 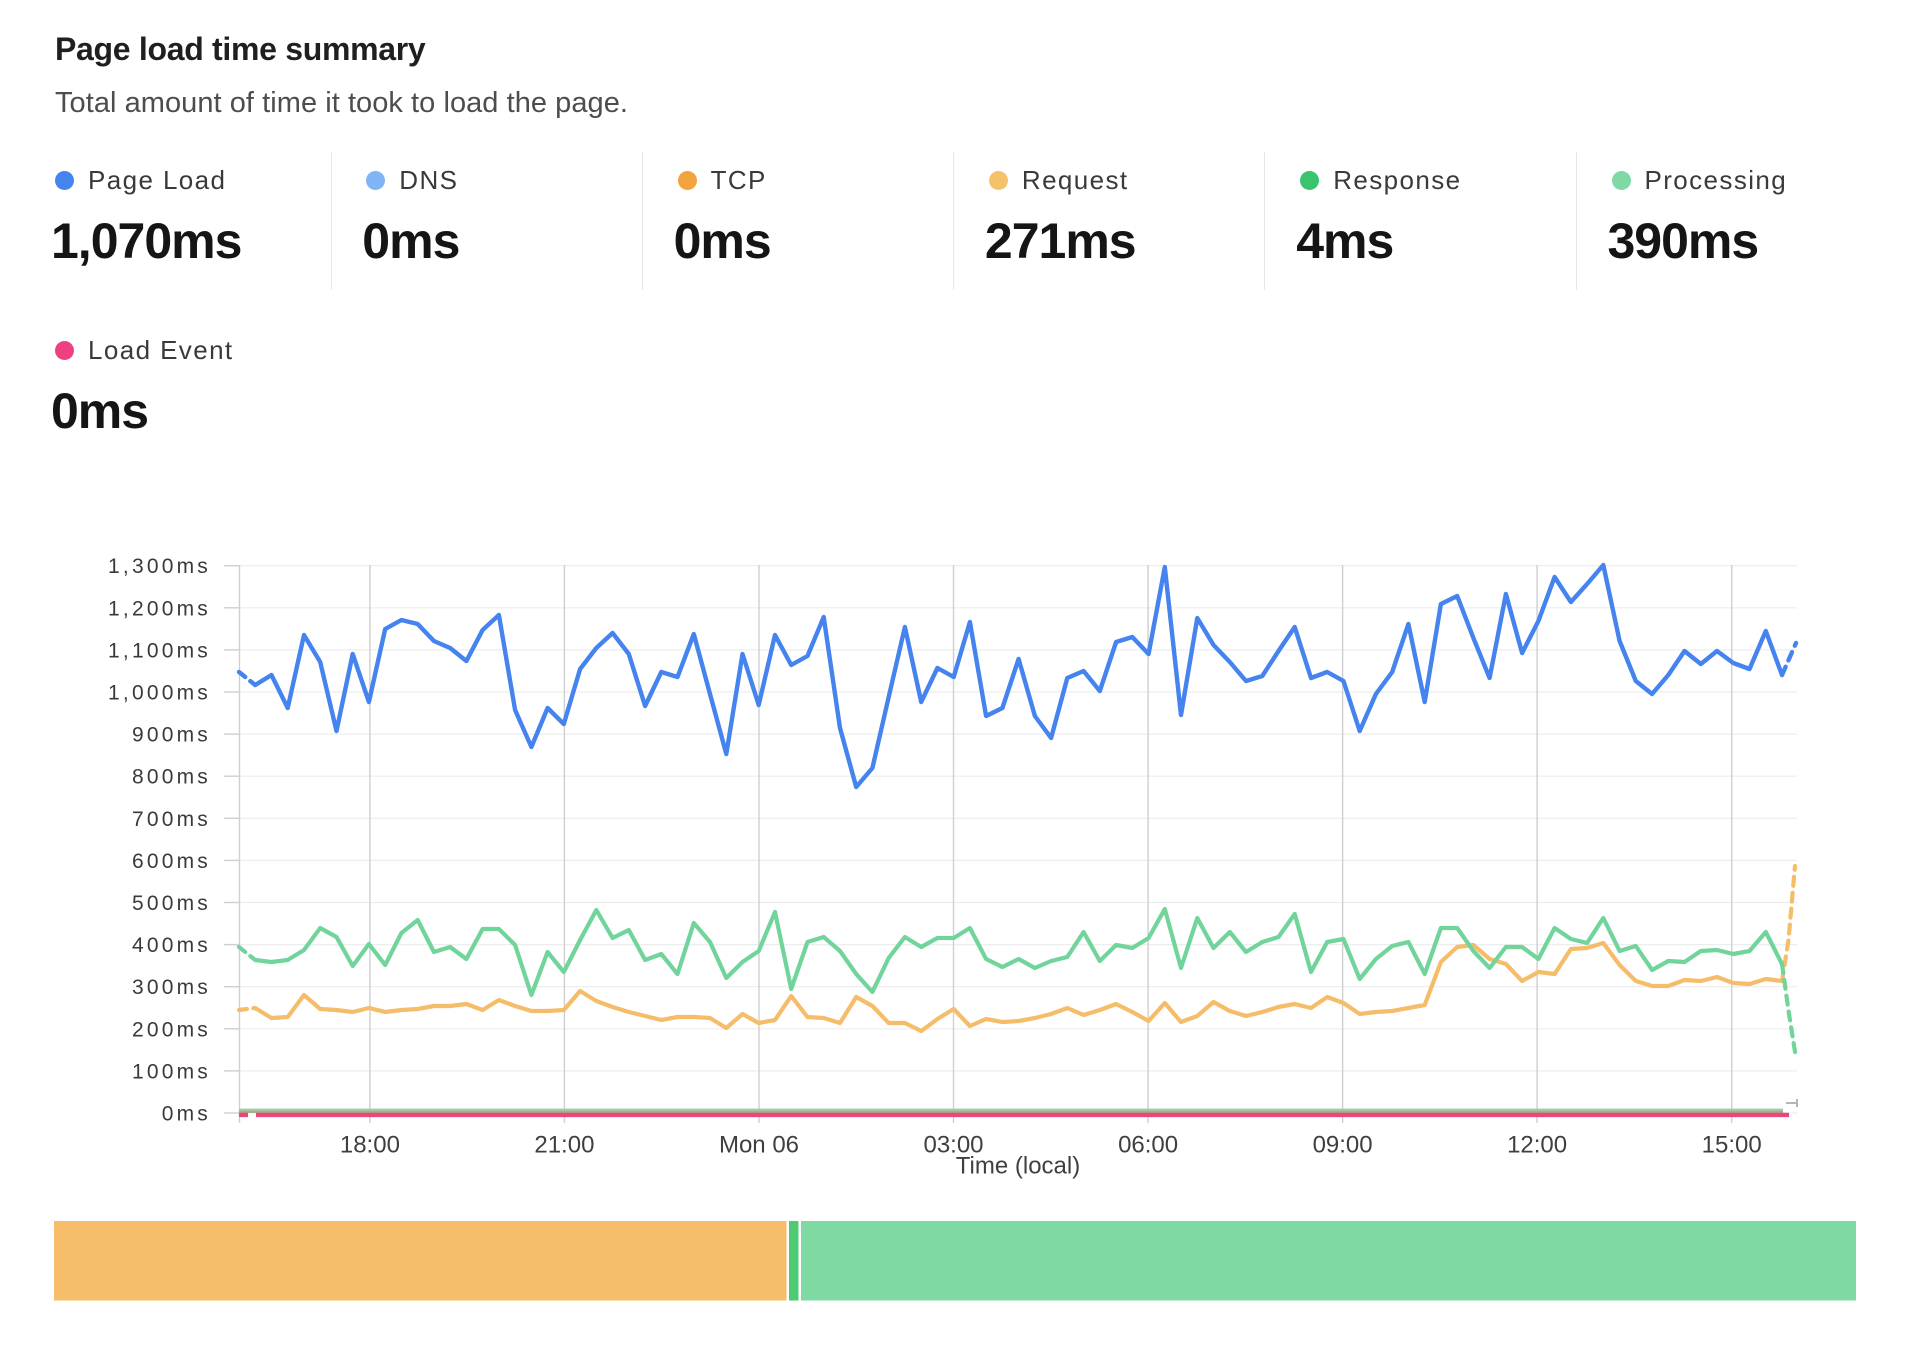 What do you see at coordinates (1148, 1145) in the screenshot?
I see `svg-text: 06:00` at bounding box center [1148, 1145].